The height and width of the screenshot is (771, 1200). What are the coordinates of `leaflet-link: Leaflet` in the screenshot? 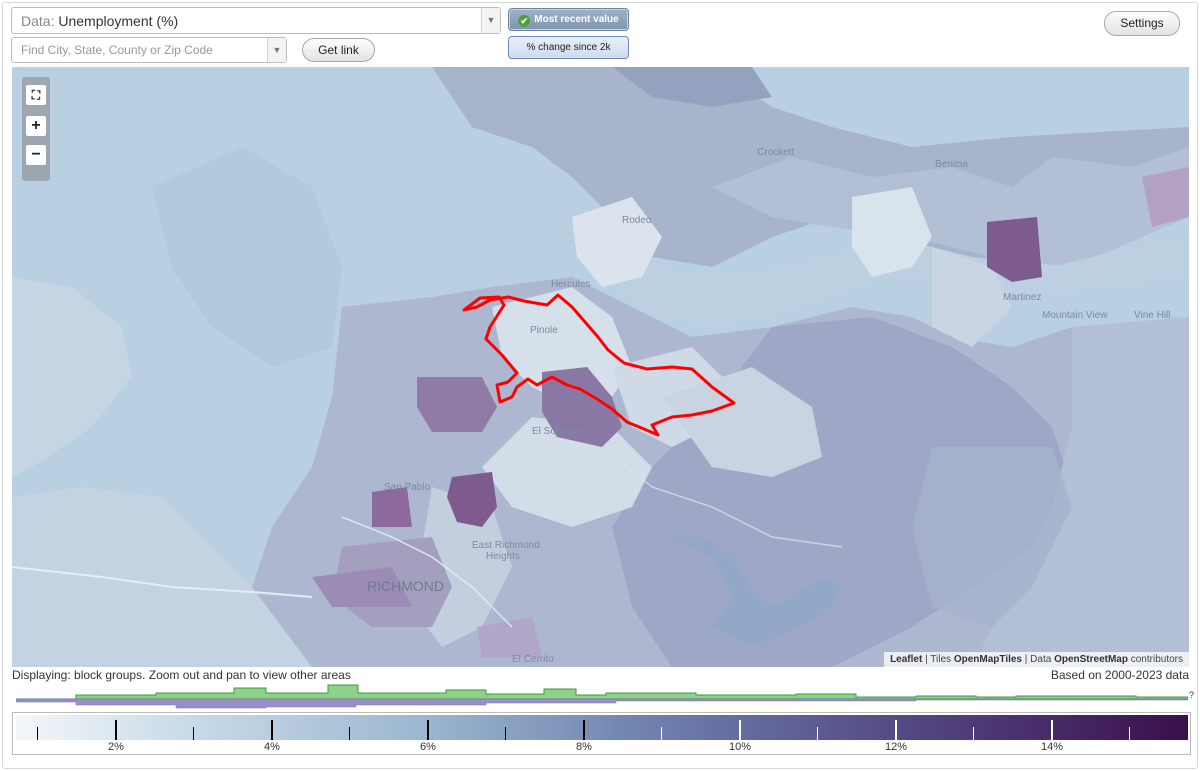 It's located at (906, 659).